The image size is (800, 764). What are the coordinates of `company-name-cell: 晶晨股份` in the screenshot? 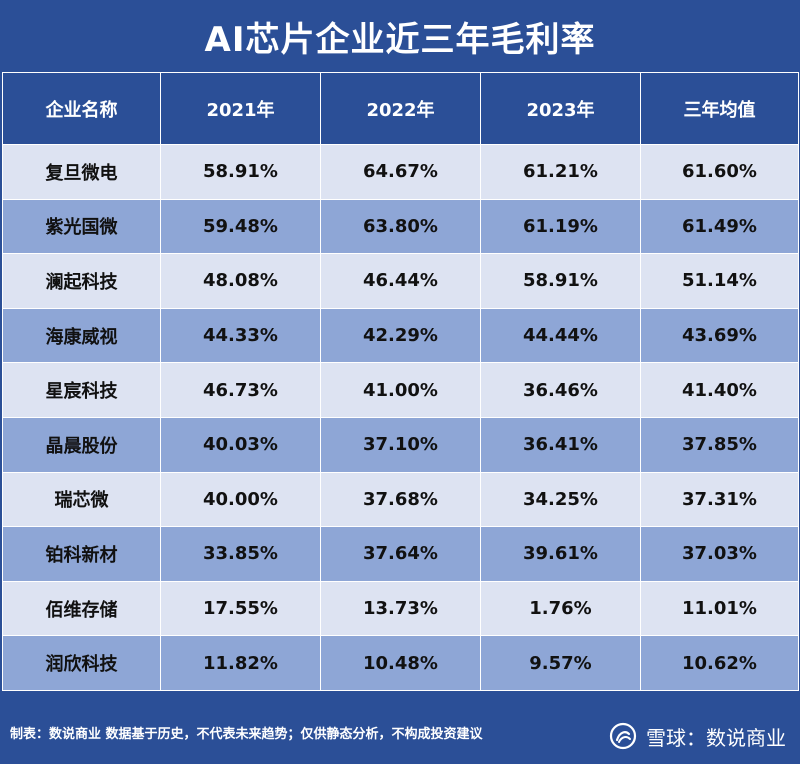 It's located at (81, 444).